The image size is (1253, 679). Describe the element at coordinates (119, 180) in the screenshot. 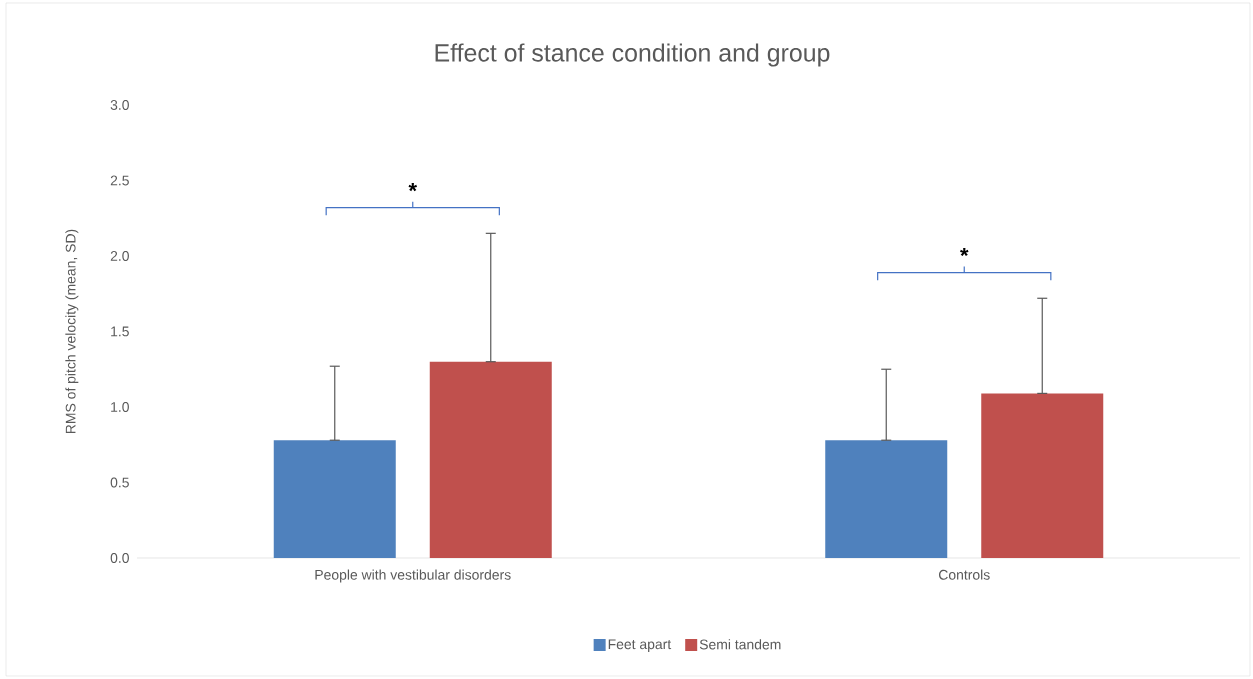

I see `y-tick-label: 2.5` at that location.